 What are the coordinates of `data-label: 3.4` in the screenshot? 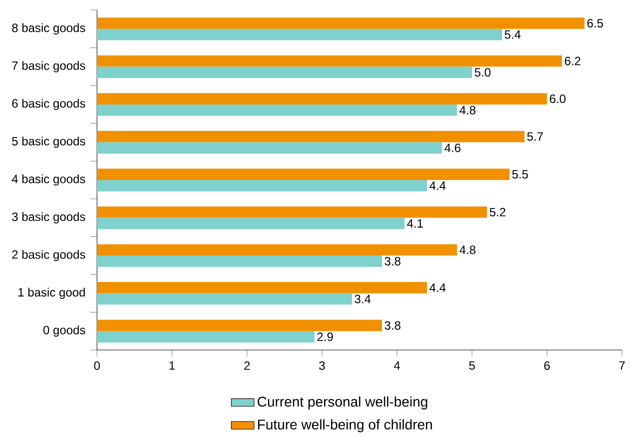 It's located at (362, 299).